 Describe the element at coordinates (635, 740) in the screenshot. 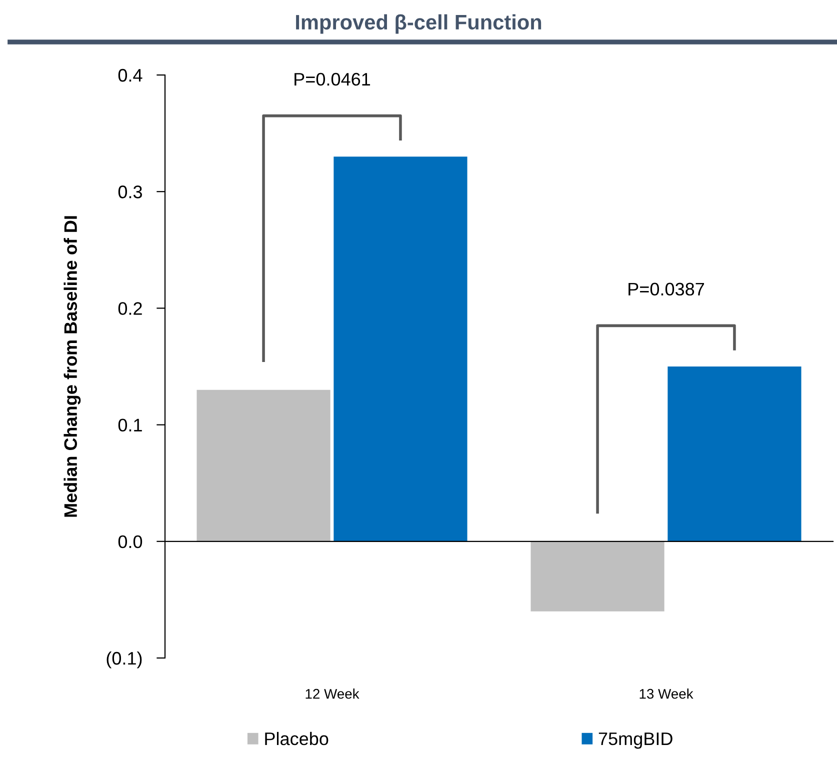

I see `legend-label: 75mgBID` at that location.